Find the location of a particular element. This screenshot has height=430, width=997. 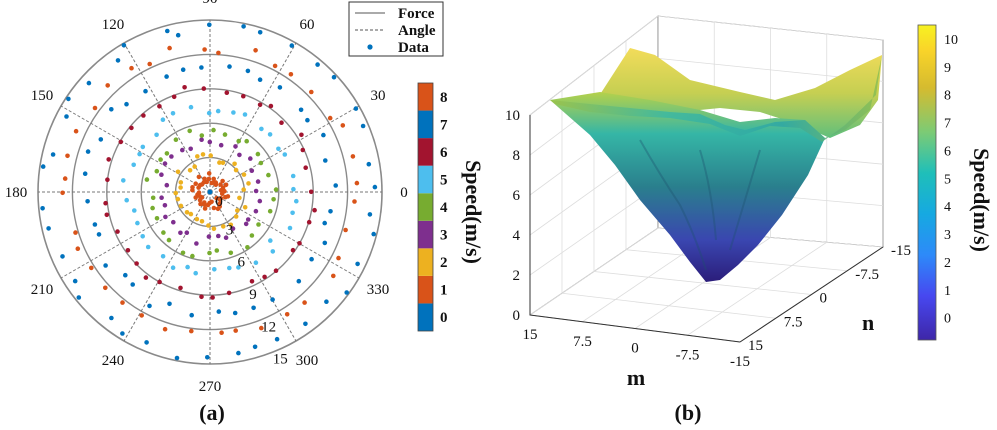

surface-shadow-ridges is located at coordinates (700, 205).